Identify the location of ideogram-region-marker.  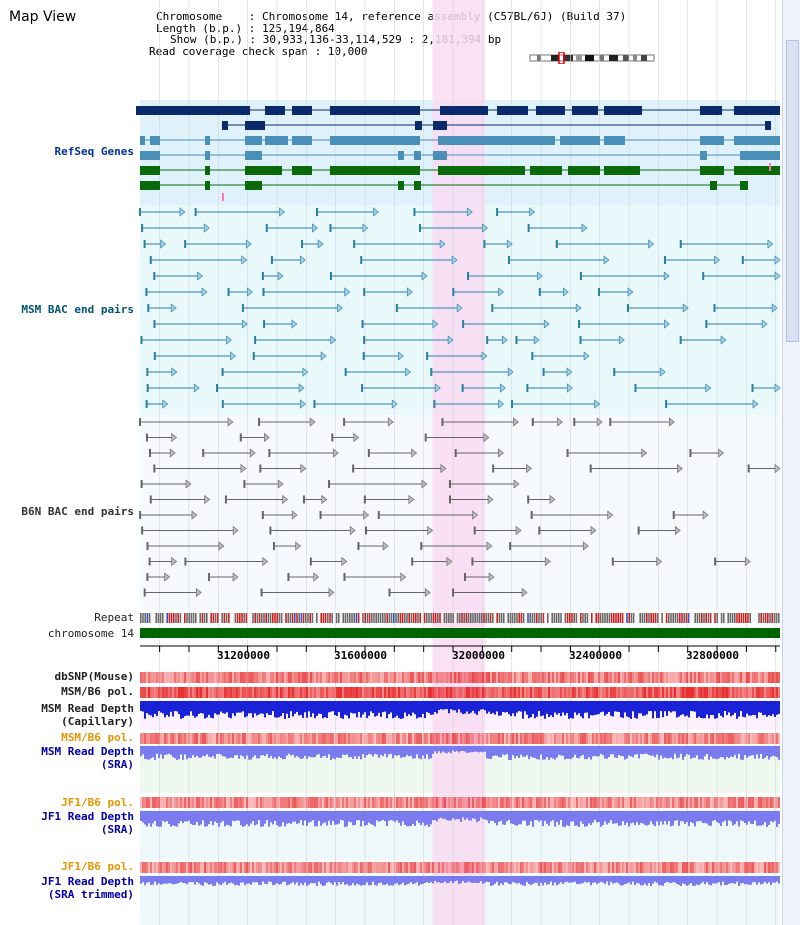
(561, 58).